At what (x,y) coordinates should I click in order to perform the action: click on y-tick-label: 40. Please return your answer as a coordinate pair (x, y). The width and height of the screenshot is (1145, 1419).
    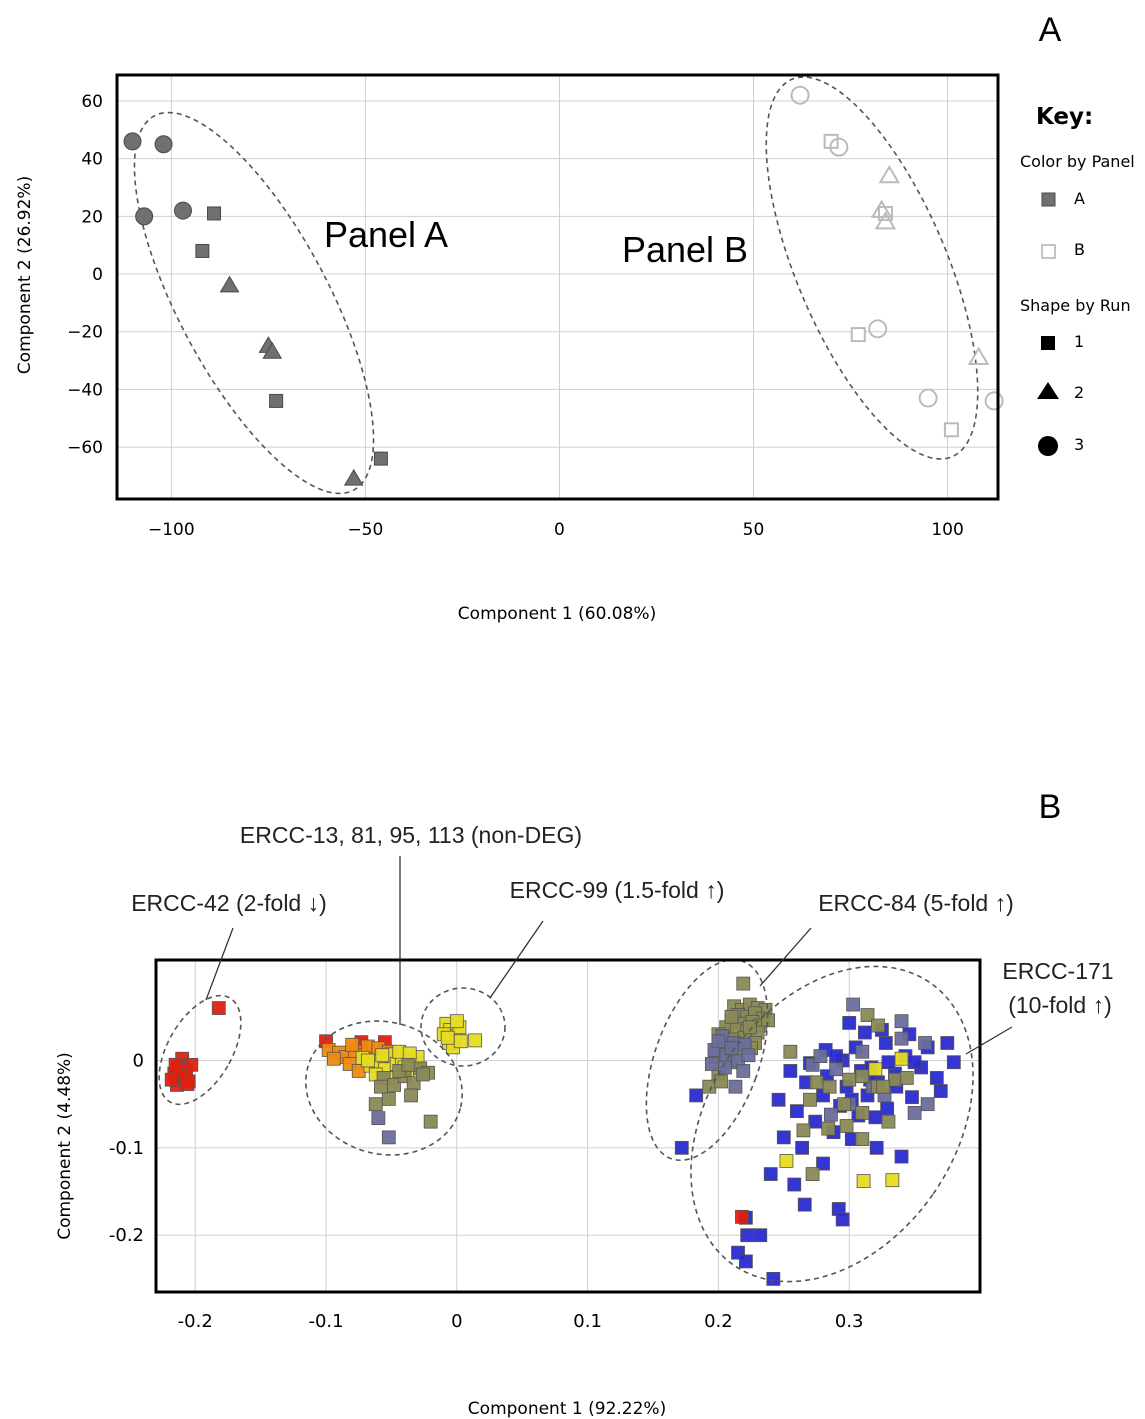
    Looking at the image, I should click on (92, 160).